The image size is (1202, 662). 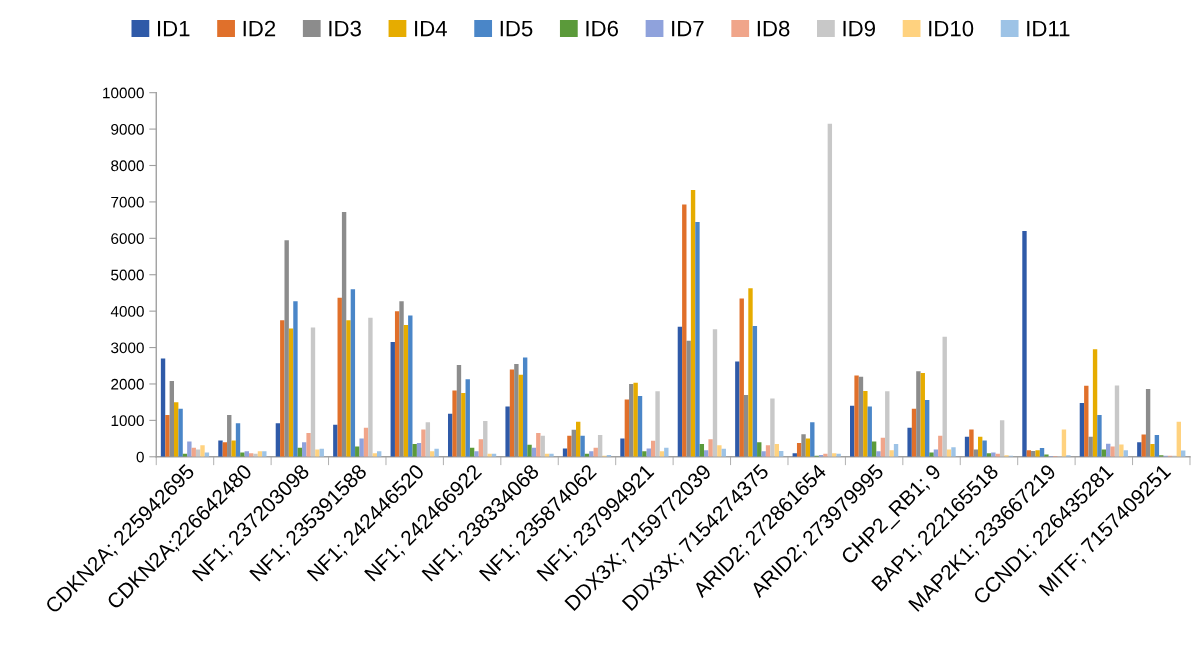 What do you see at coordinates (127, 348) in the screenshot?
I see `y-tick-label: 3000` at bounding box center [127, 348].